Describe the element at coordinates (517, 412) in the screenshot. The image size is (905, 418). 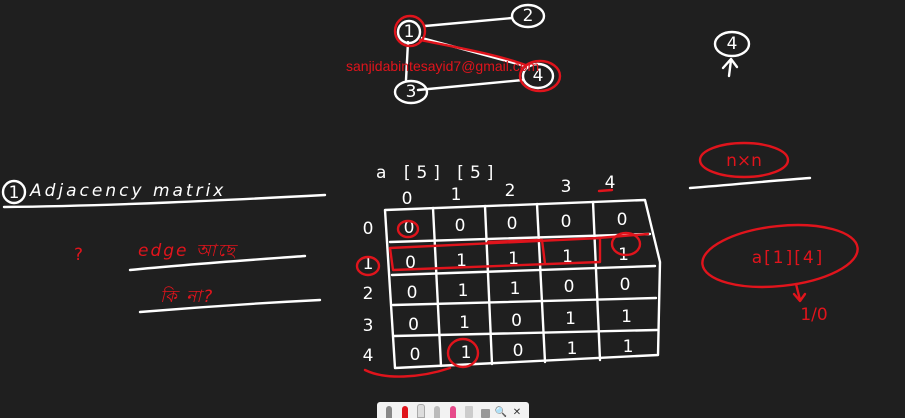
I see `close-icon: ✕` at that location.